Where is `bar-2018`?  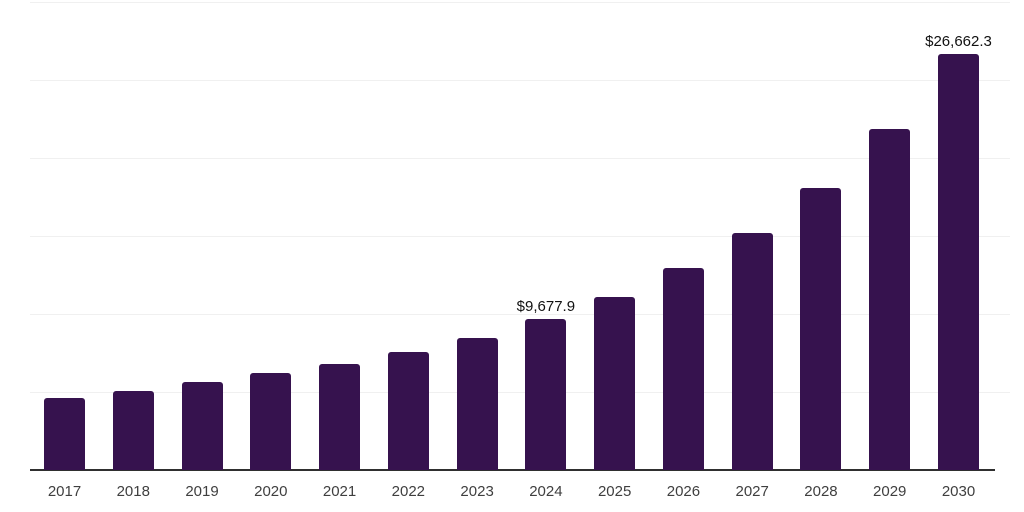
bar-2018 is located at coordinates (133, 430).